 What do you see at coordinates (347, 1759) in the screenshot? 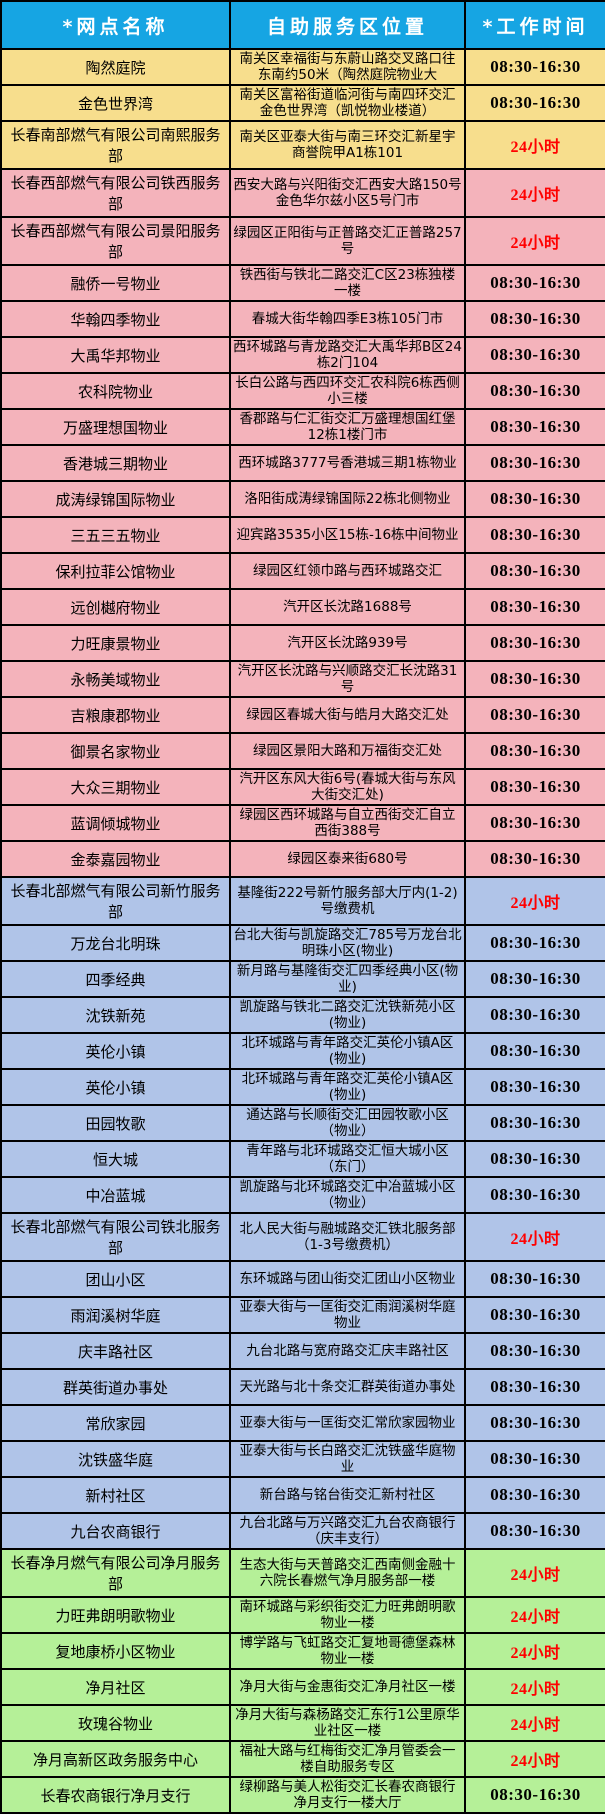
I see `location-cell: 福祉大路与红梅街交汇净月管委会一楼自助服务专区` at bounding box center [347, 1759].